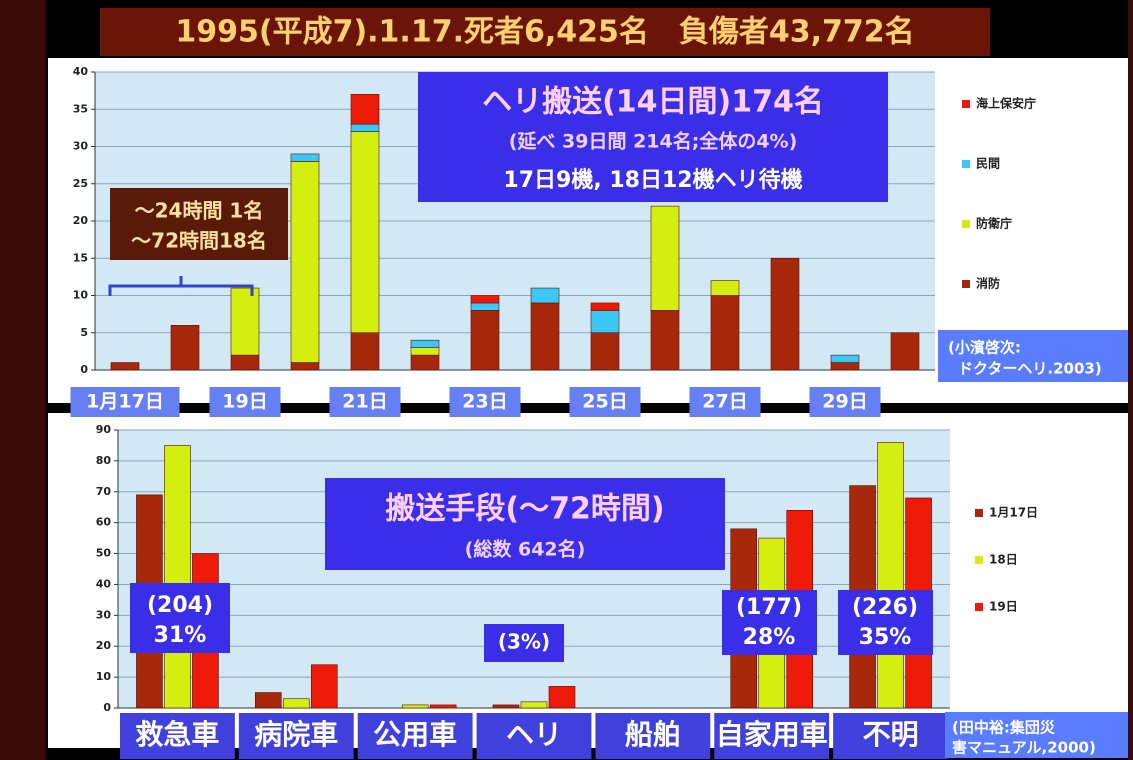 The height and width of the screenshot is (760, 1133). I want to click on side-left, so click(23, 380).